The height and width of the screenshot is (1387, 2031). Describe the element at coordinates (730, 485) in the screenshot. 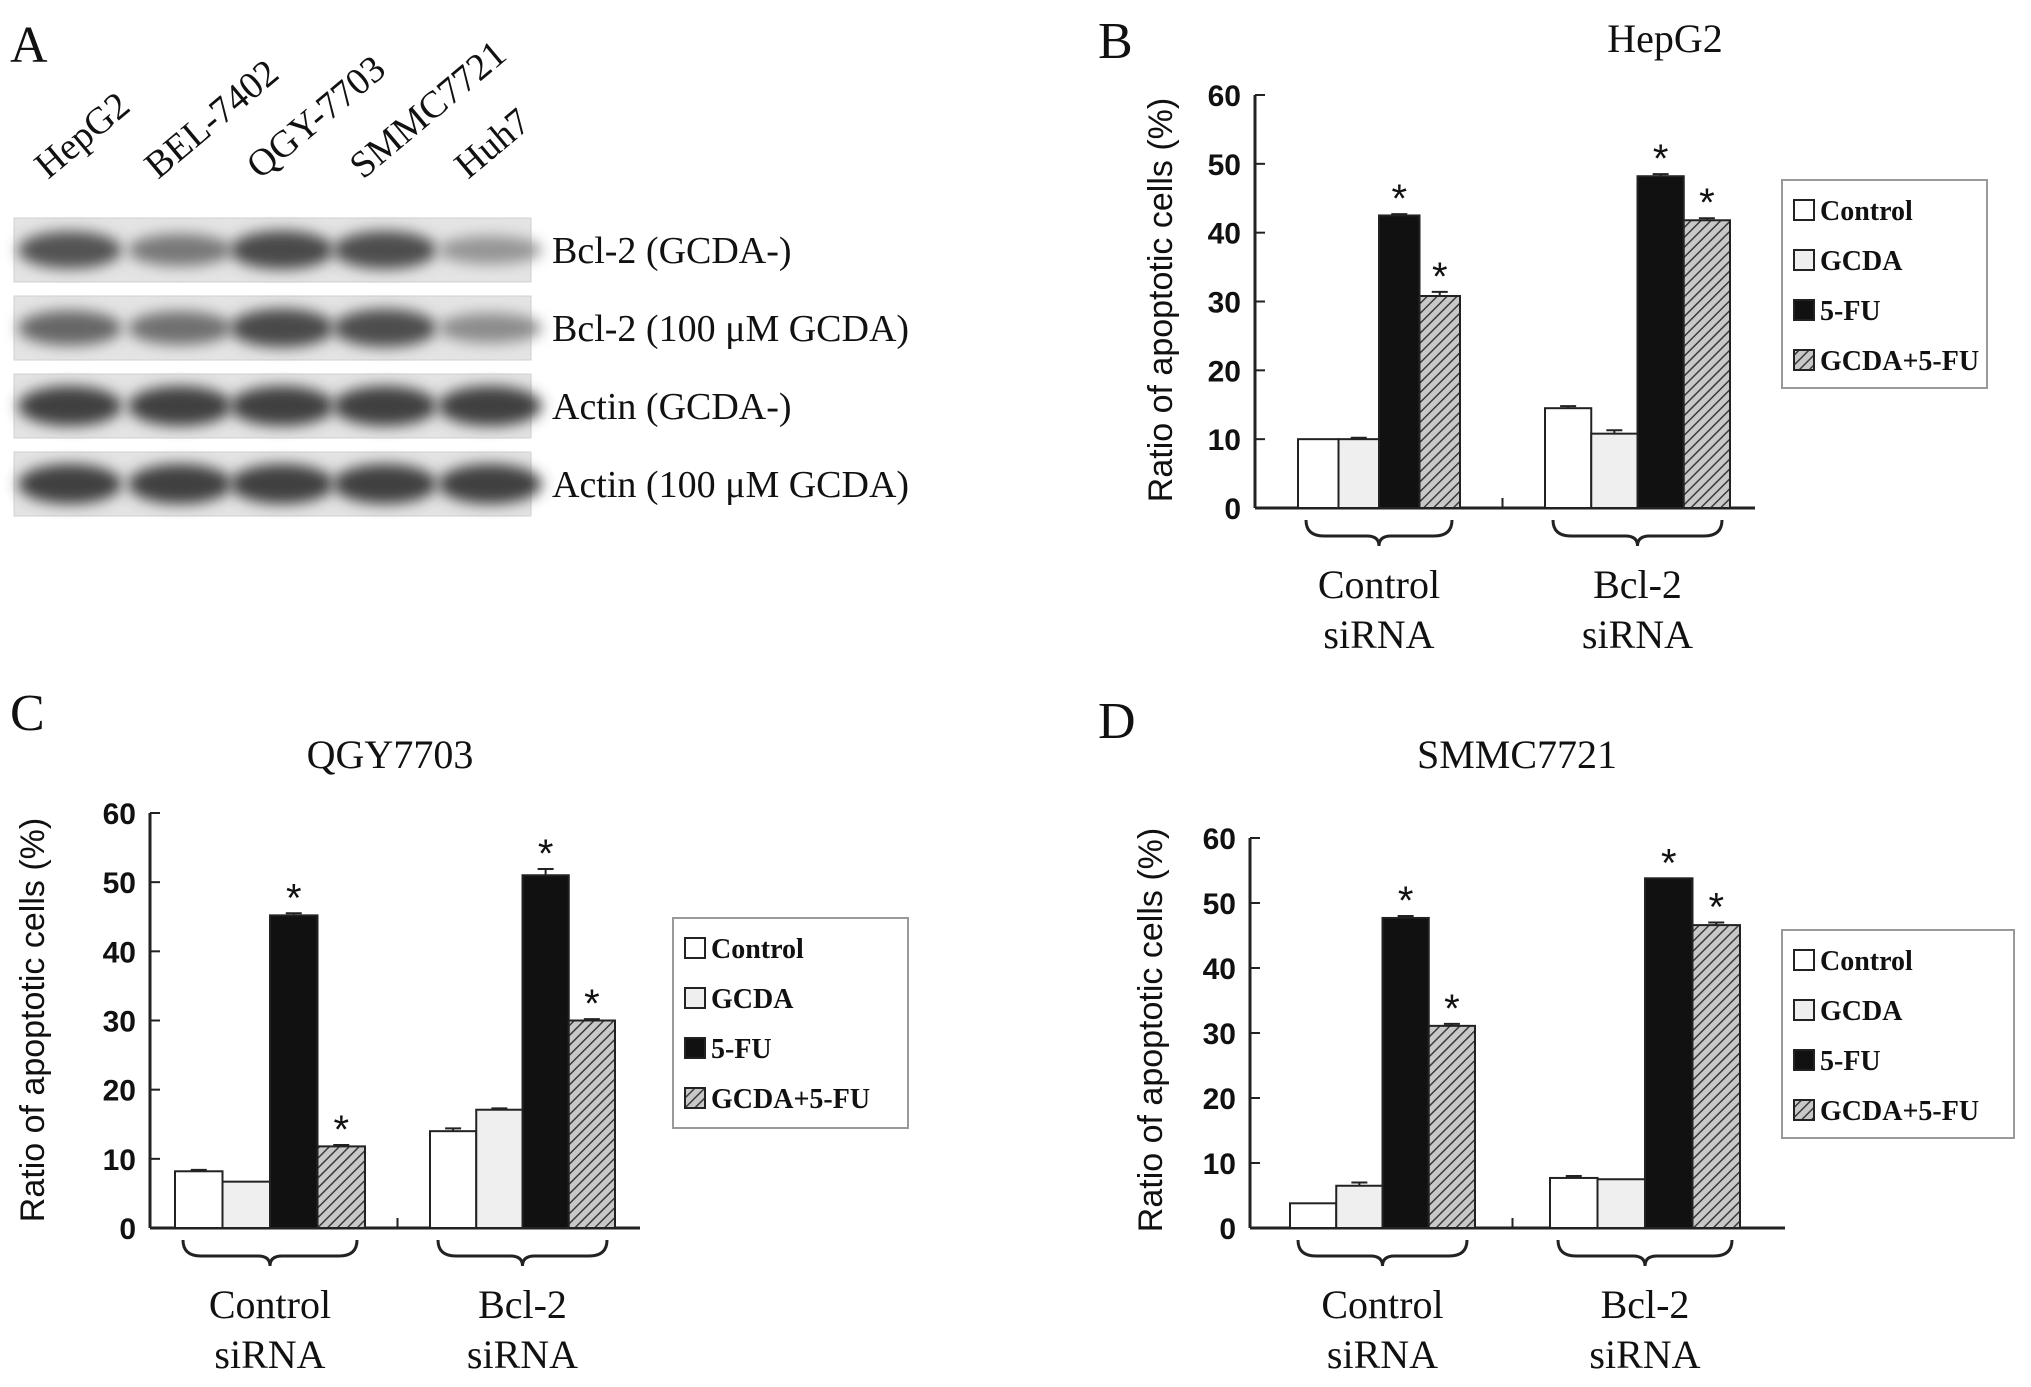

I see `blot-row-label: Actin (100 μM GCDA)` at that location.